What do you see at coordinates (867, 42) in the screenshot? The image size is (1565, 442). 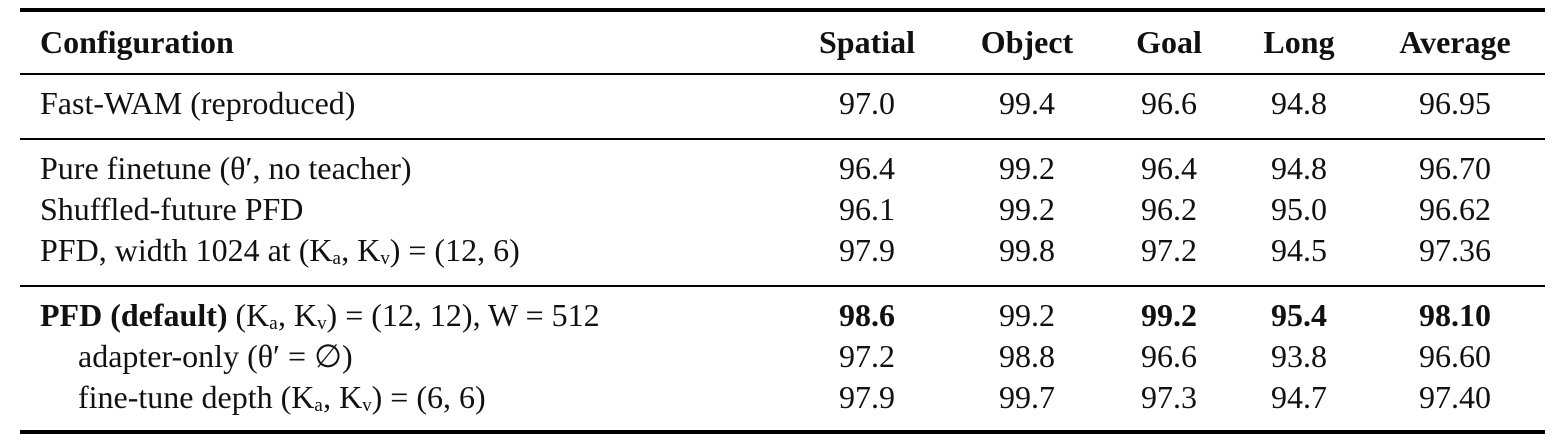 I see `header-cell: Spatial` at bounding box center [867, 42].